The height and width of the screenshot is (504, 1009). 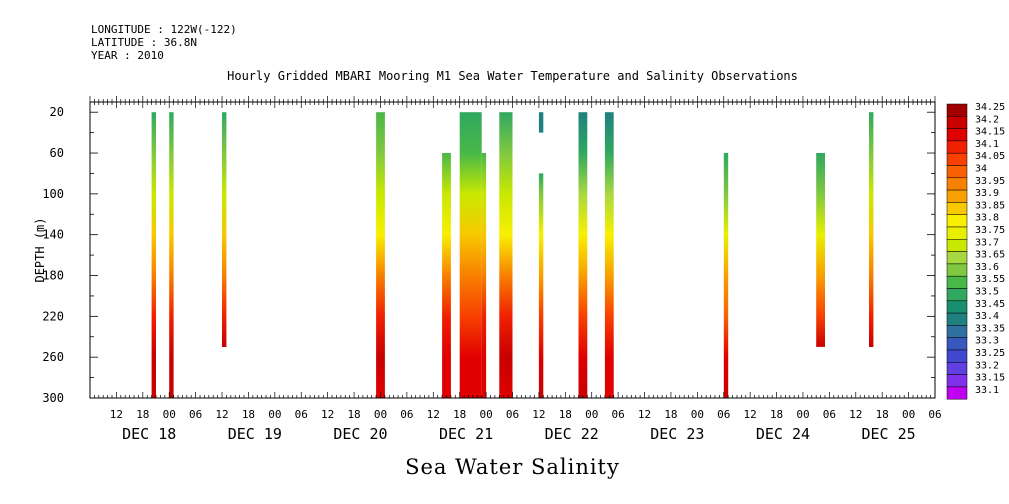 I want to click on colorbar-label: 34.2, so click(x=987, y=119).